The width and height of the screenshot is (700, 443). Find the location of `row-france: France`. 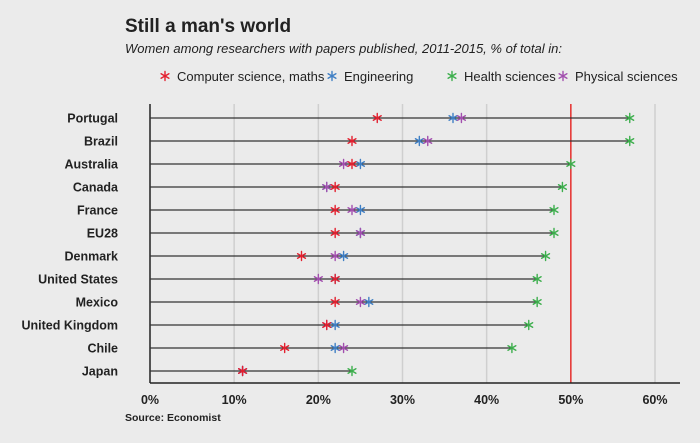

row-france: France is located at coordinates (318, 211).